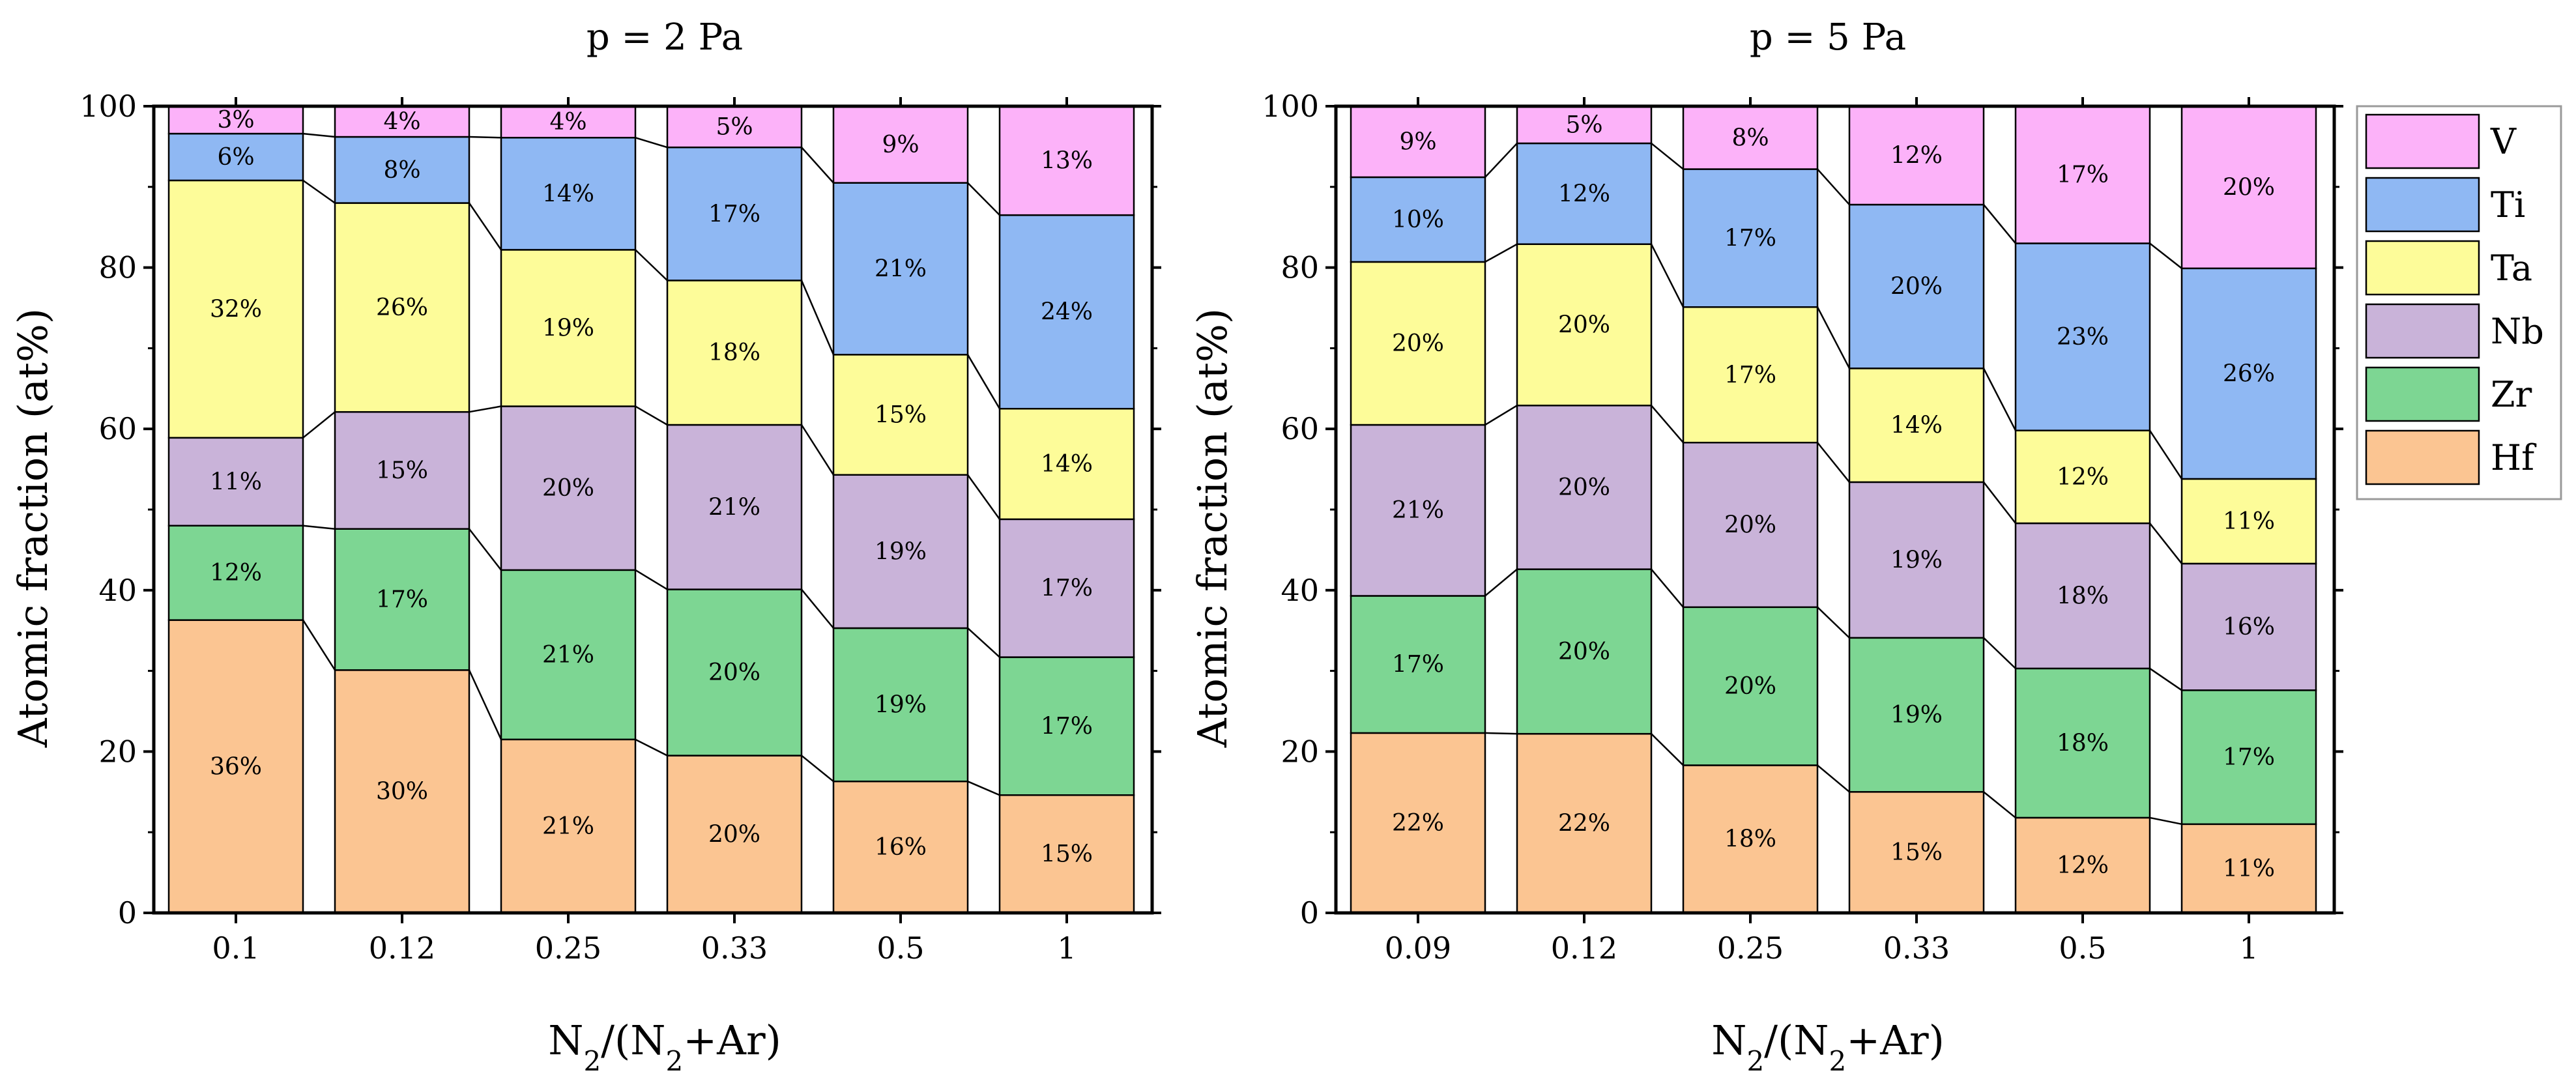 Image resolution: width=2576 pixels, height=1081 pixels. Describe the element at coordinates (1418, 948) in the screenshot. I see `x-tick-label: 0.09` at that location.